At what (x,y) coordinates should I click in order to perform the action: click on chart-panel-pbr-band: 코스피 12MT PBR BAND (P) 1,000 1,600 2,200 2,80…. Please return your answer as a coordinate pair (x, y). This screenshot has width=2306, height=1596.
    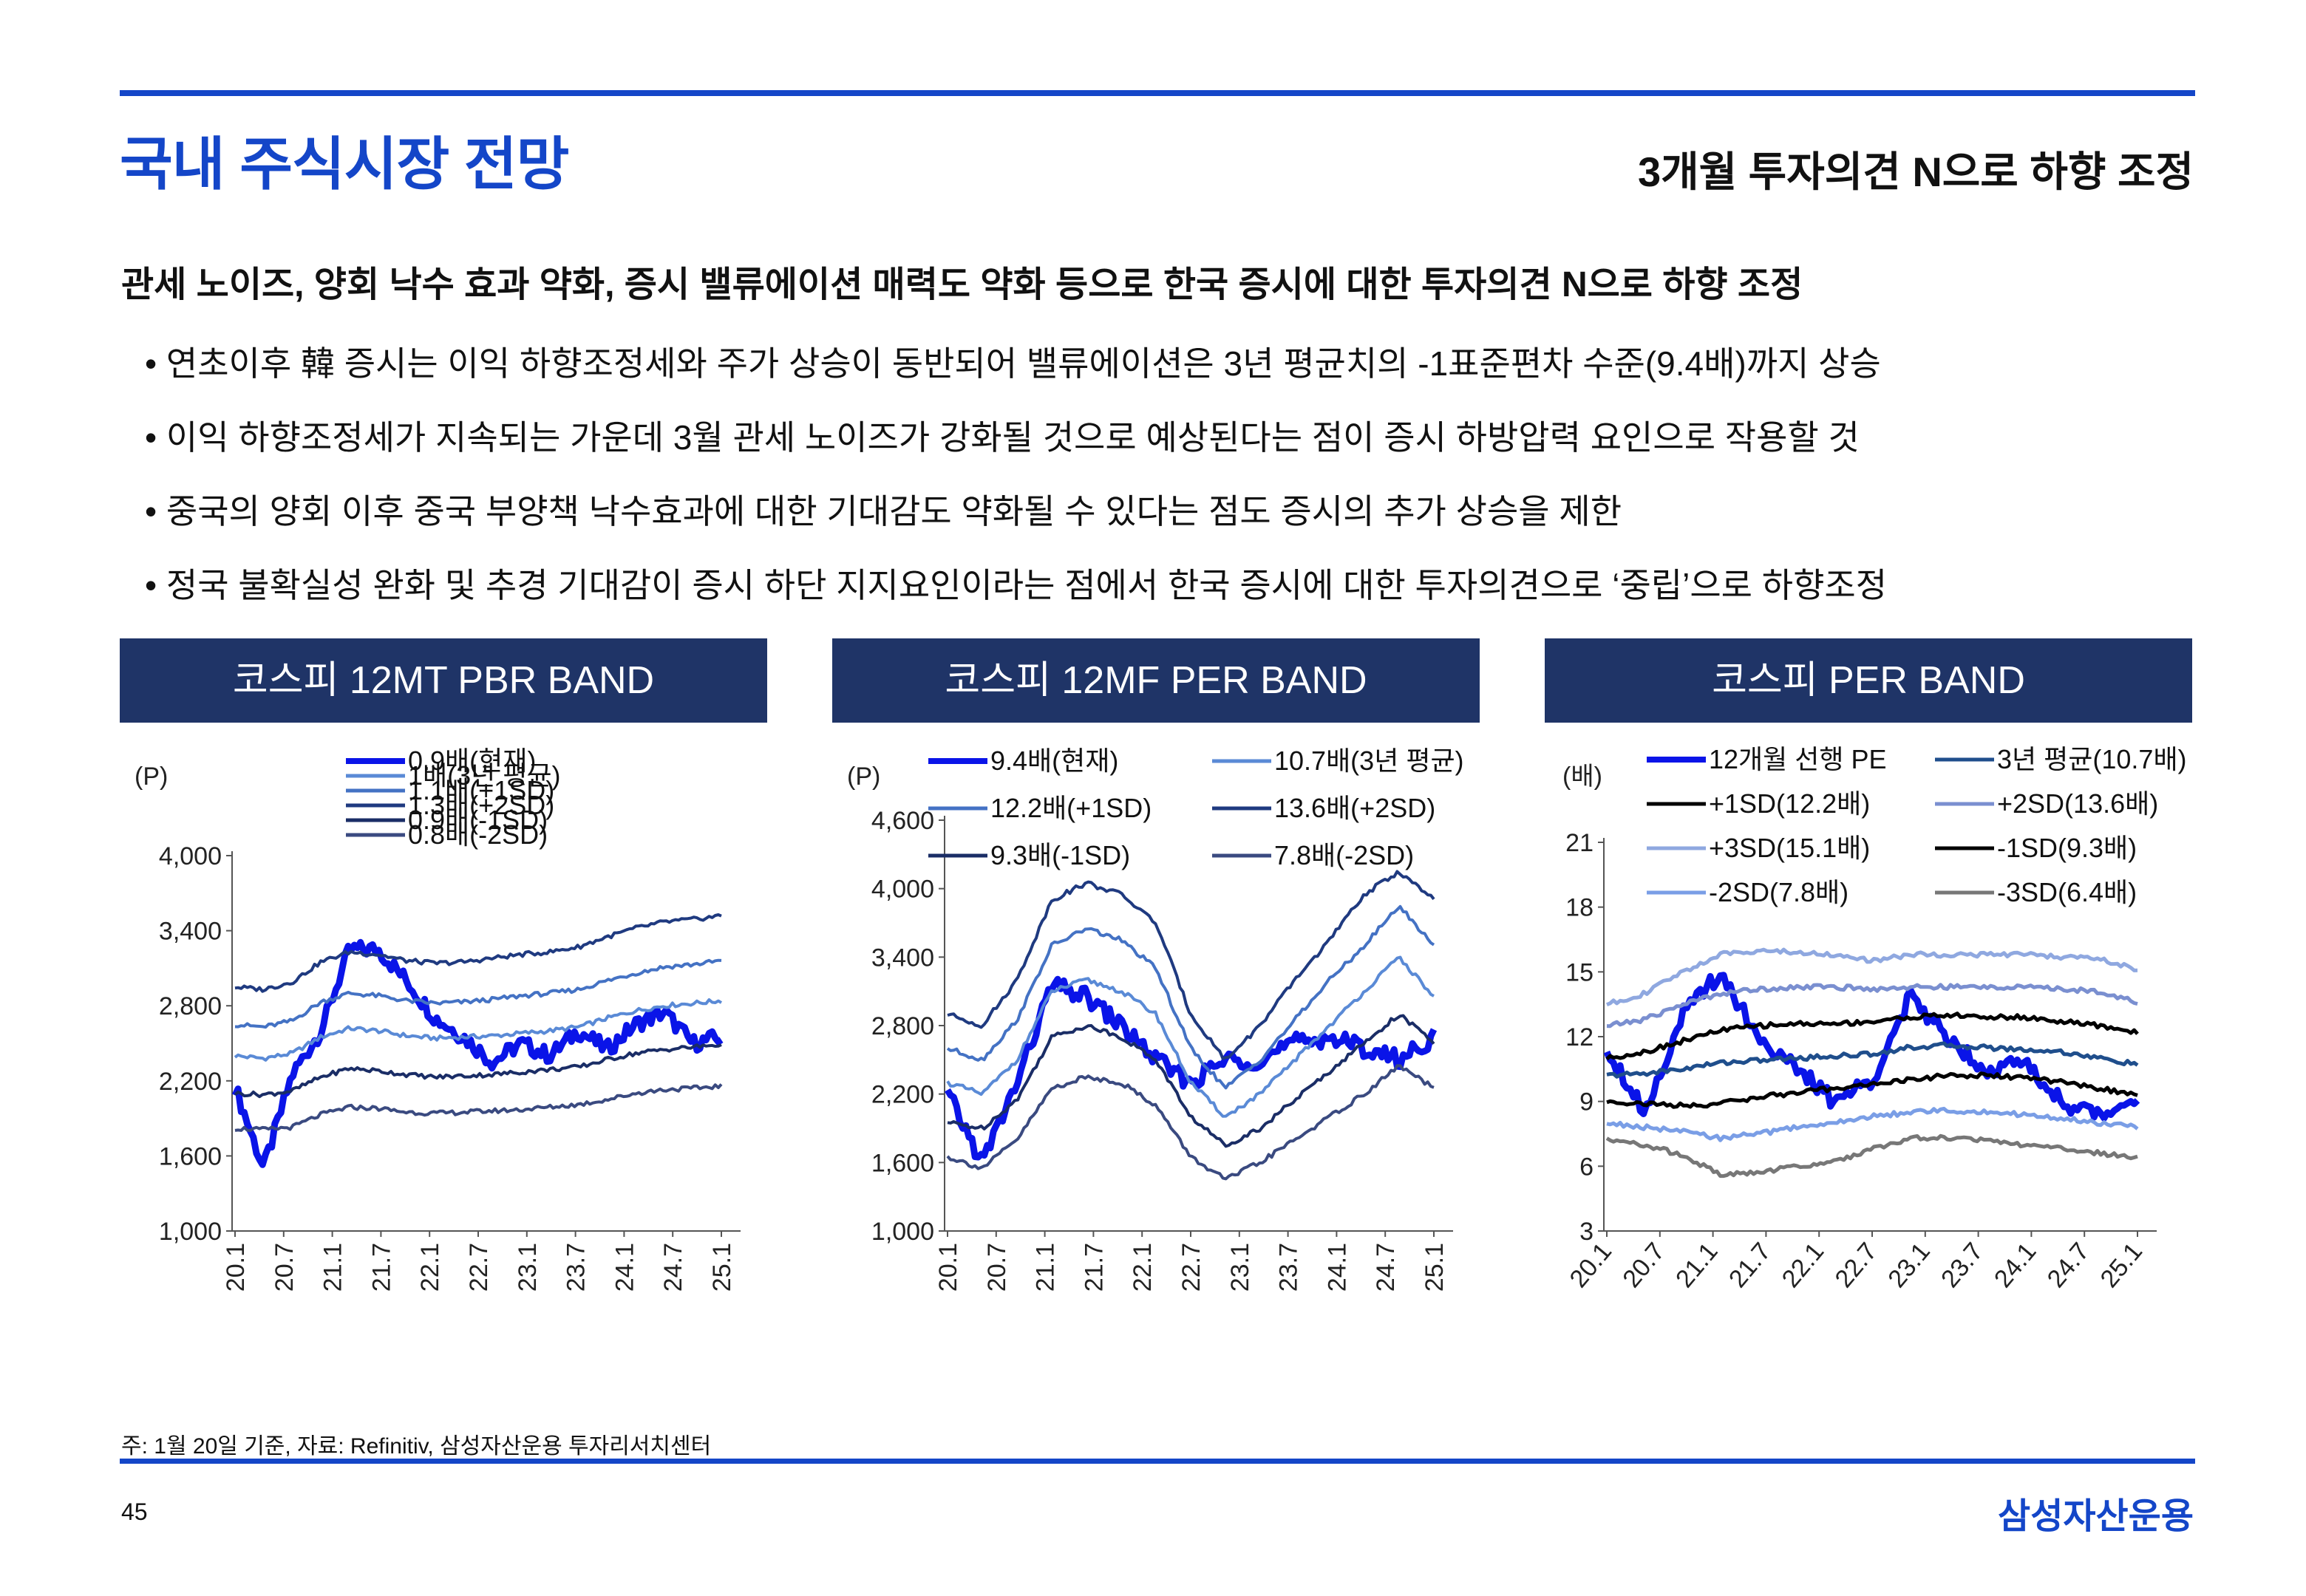
    Looking at the image, I should click on (444, 1044).